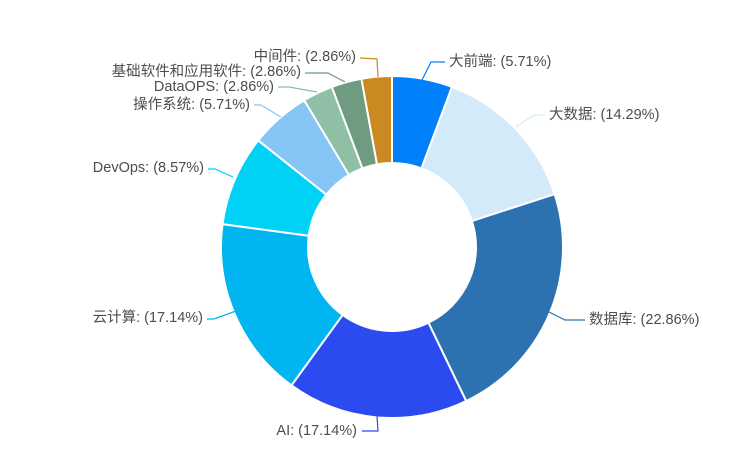 The image size is (750, 460). What do you see at coordinates (148, 168) in the screenshot?
I see `slice-label: DevOps: (8.57%)` at bounding box center [148, 168].